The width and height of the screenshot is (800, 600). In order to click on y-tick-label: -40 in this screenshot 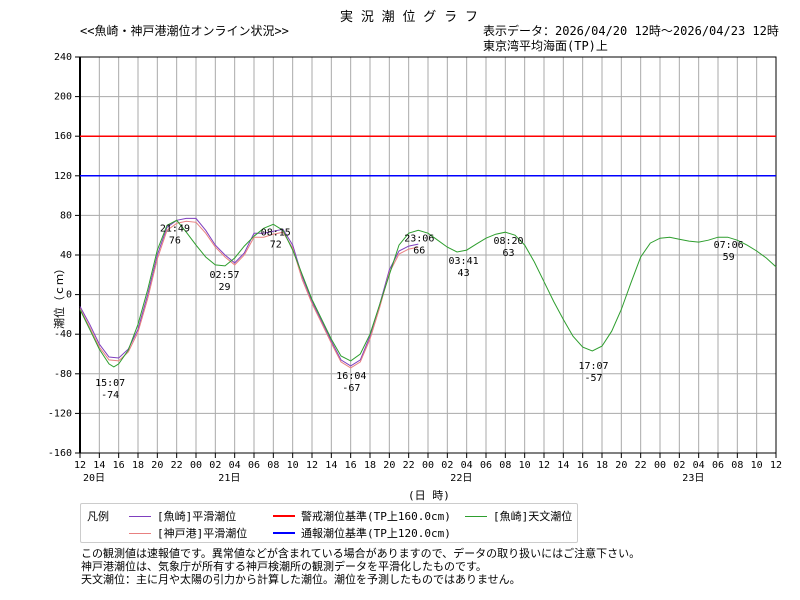, I will do `click(63, 334)`.